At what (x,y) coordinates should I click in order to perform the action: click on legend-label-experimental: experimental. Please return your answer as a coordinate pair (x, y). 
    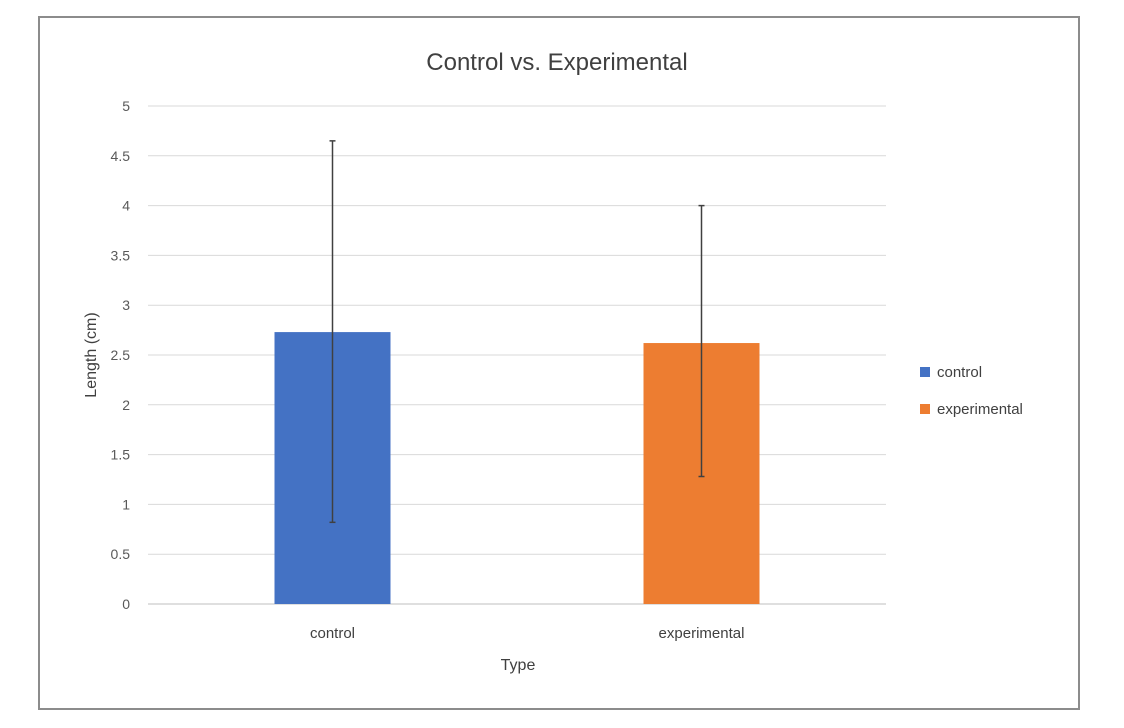
    Looking at the image, I should click on (980, 409).